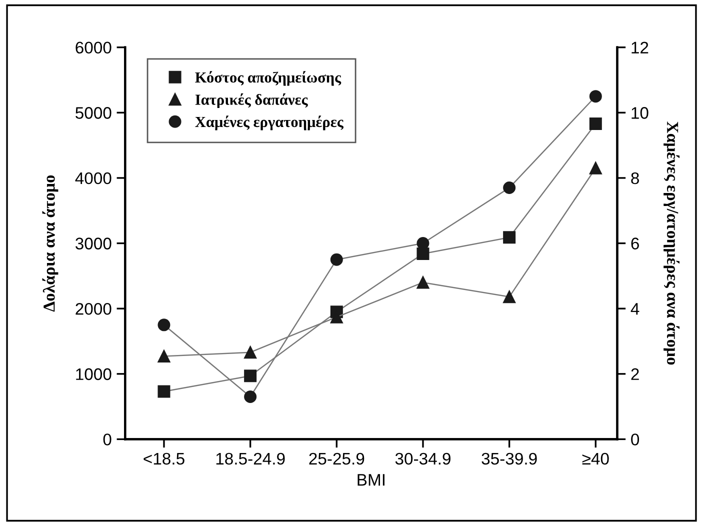 The image size is (703, 526). I want to click on y2-tick-label: 8, so click(635, 178).